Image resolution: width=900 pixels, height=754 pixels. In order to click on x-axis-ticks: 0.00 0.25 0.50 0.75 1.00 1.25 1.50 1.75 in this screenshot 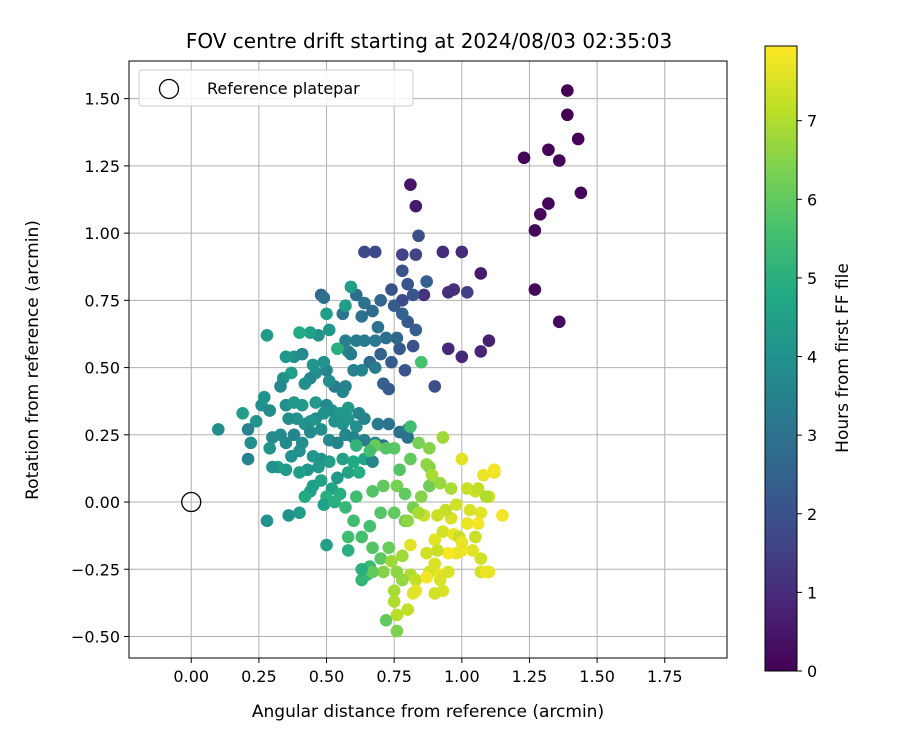, I will do `click(428, 672)`.